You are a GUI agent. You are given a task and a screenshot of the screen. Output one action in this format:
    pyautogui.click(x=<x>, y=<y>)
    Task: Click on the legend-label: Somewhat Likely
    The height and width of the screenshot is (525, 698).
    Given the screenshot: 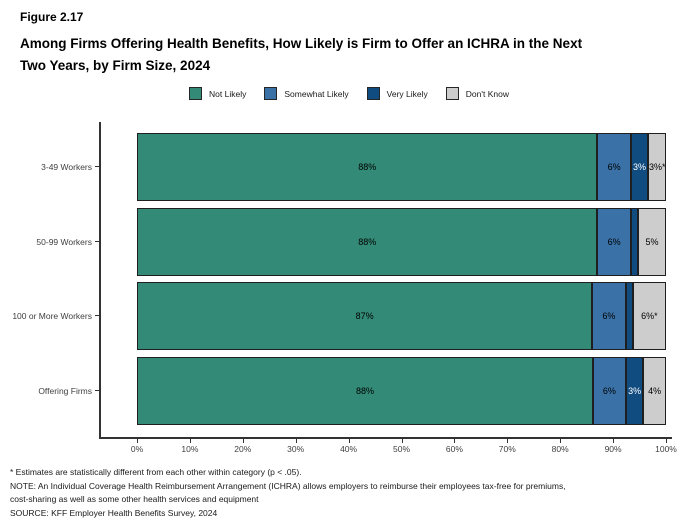 What is the action you would take?
    pyautogui.click(x=316, y=93)
    